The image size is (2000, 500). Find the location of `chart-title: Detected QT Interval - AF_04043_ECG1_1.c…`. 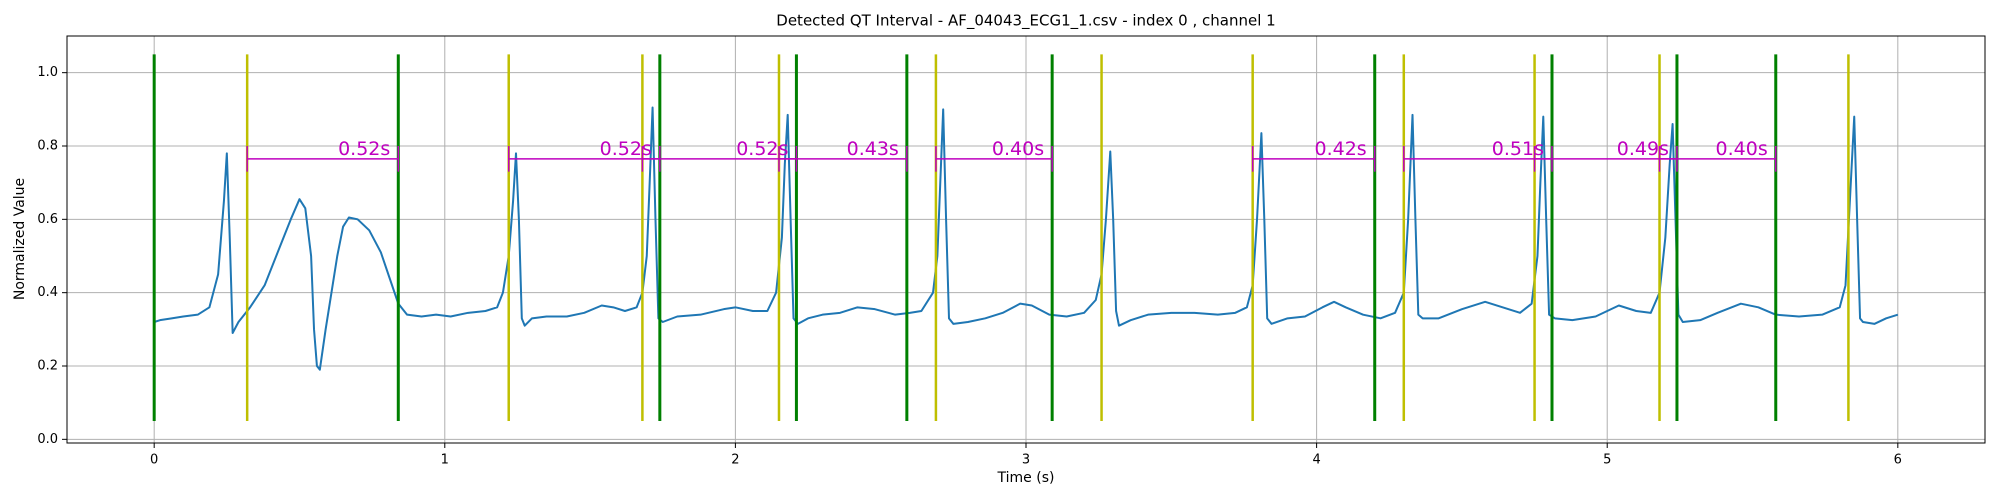

chart-title: Detected QT Interval - AF_04043_ECG1_1.c… is located at coordinates (1025, 21).